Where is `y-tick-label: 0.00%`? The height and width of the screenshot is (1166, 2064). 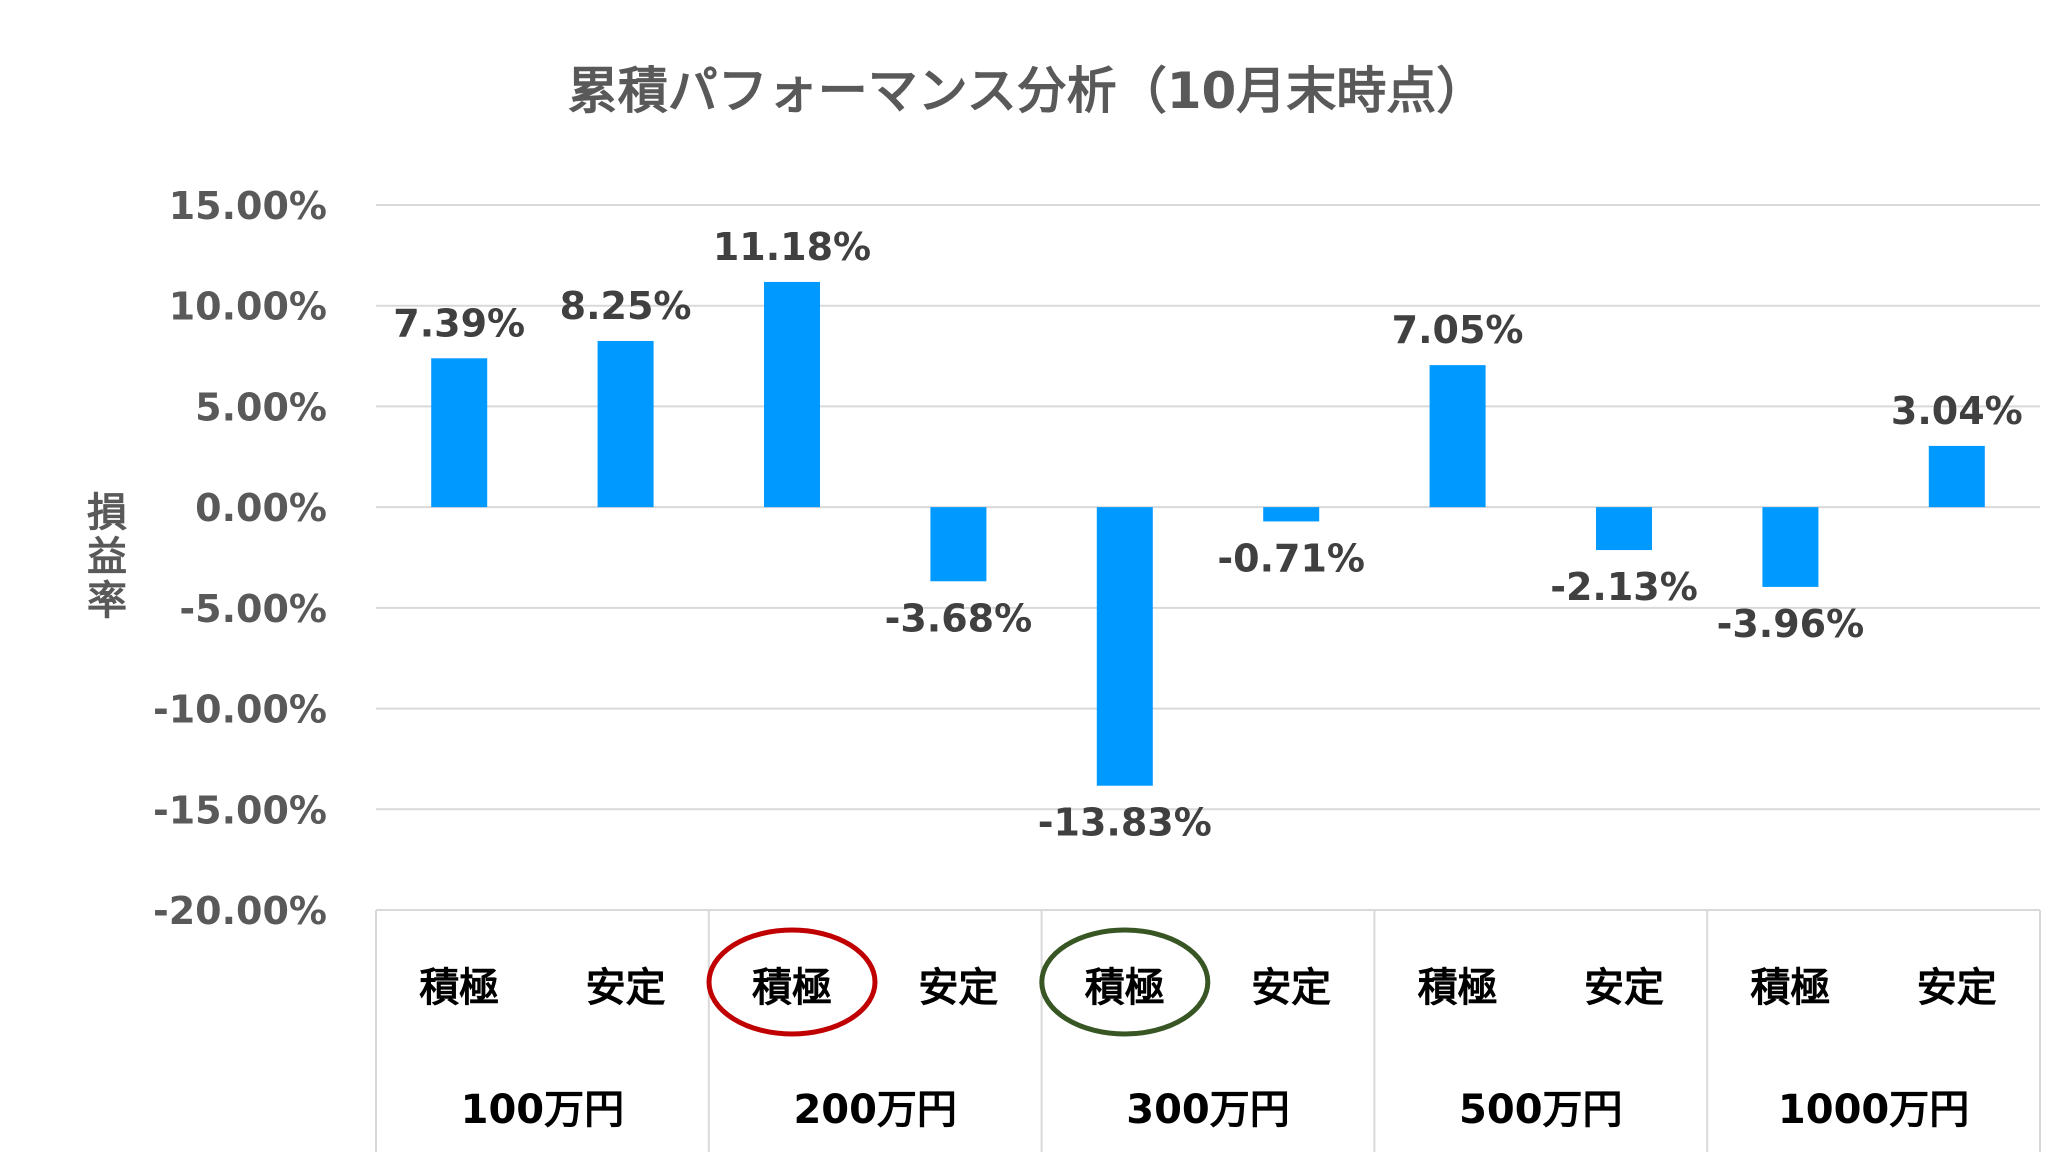 y-tick-label: 0.00% is located at coordinates (261, 508).